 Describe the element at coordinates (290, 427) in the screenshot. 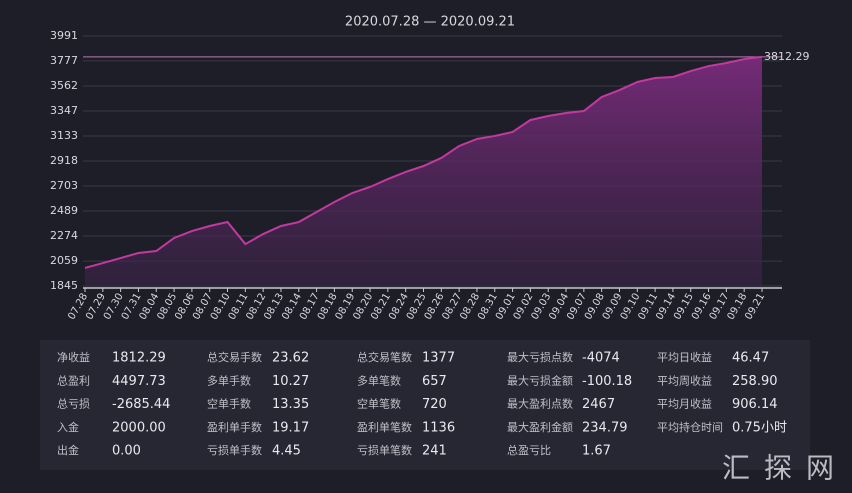

I see `stat-value: 19.17` at that location.